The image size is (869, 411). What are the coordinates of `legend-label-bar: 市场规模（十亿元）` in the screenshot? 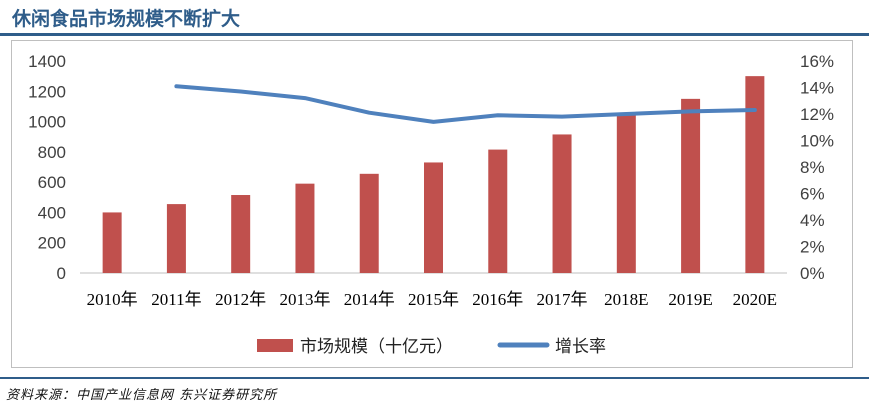 It's located at (376, 347).